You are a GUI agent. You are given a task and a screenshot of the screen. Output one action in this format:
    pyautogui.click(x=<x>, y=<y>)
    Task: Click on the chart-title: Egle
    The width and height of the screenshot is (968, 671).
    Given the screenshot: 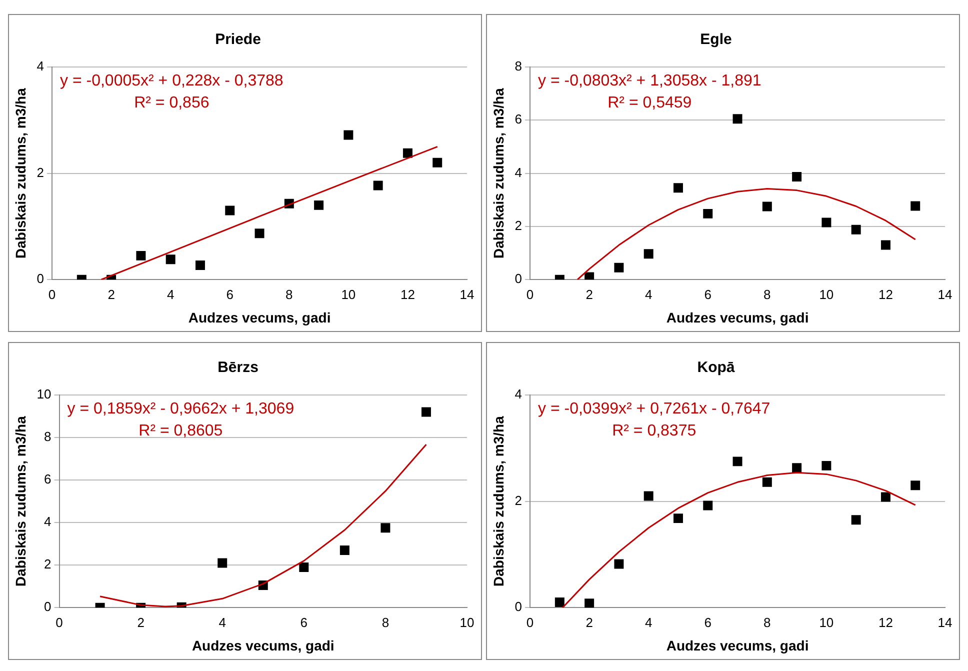 What is the action you would take?
    pyautogui.click(x=716, y=39)
    